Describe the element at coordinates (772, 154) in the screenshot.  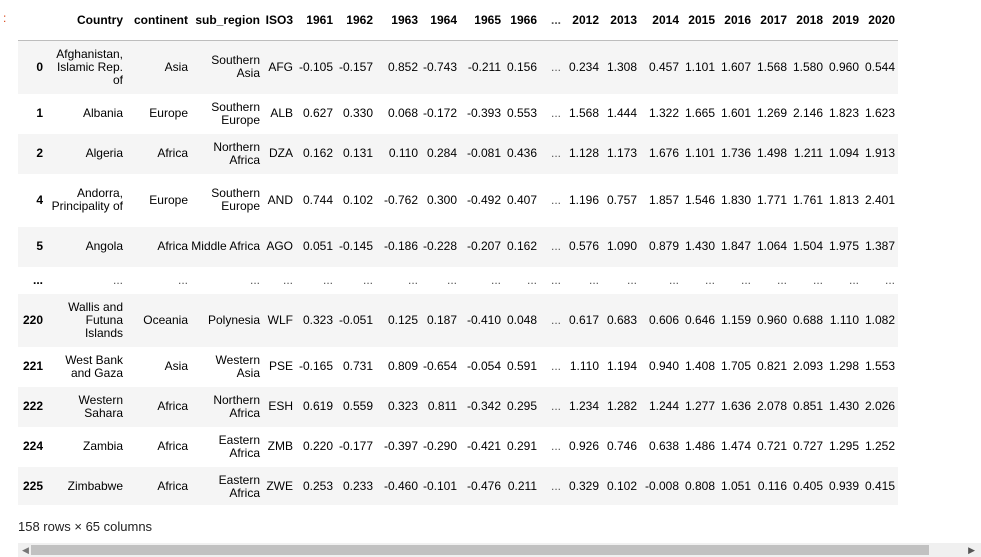
I see `table-cell: 1.498` at that location.